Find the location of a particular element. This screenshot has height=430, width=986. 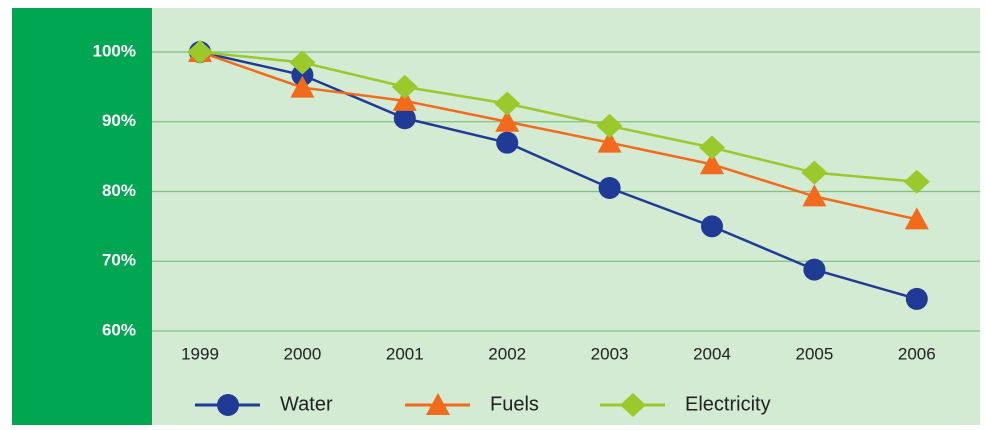

legend-label: Fuels is located at coordinates (514, 404).